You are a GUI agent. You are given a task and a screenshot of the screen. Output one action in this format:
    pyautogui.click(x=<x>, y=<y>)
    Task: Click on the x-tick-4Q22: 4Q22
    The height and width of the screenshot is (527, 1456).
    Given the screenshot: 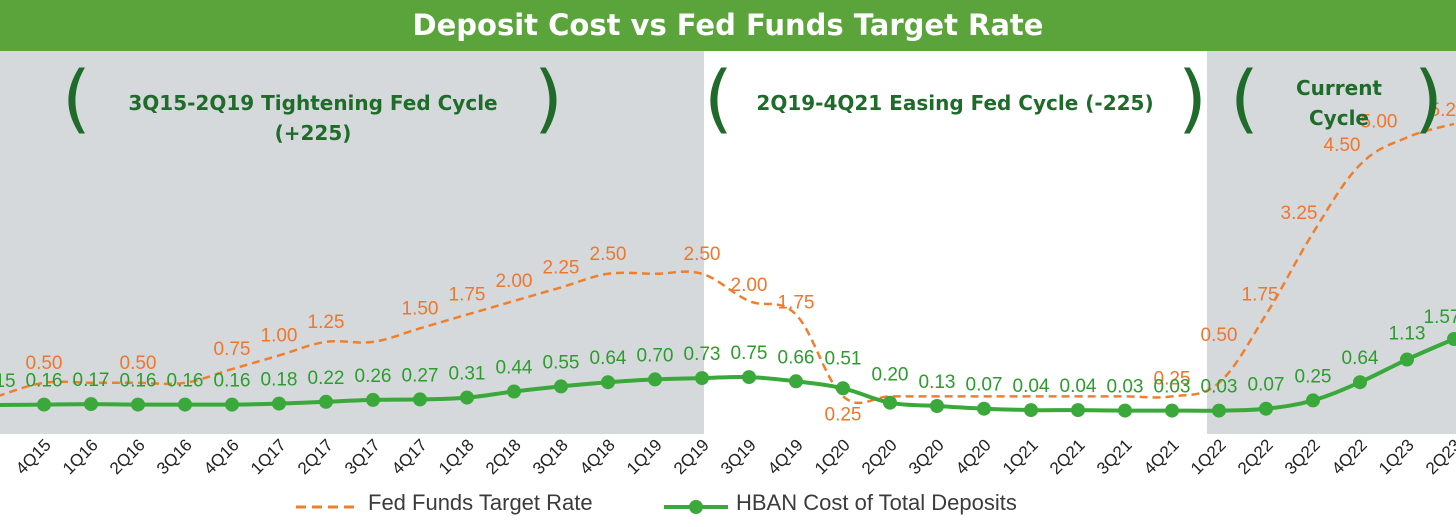 What is the action you would take?
    pyautogui.click(x=1349, y=456)
    